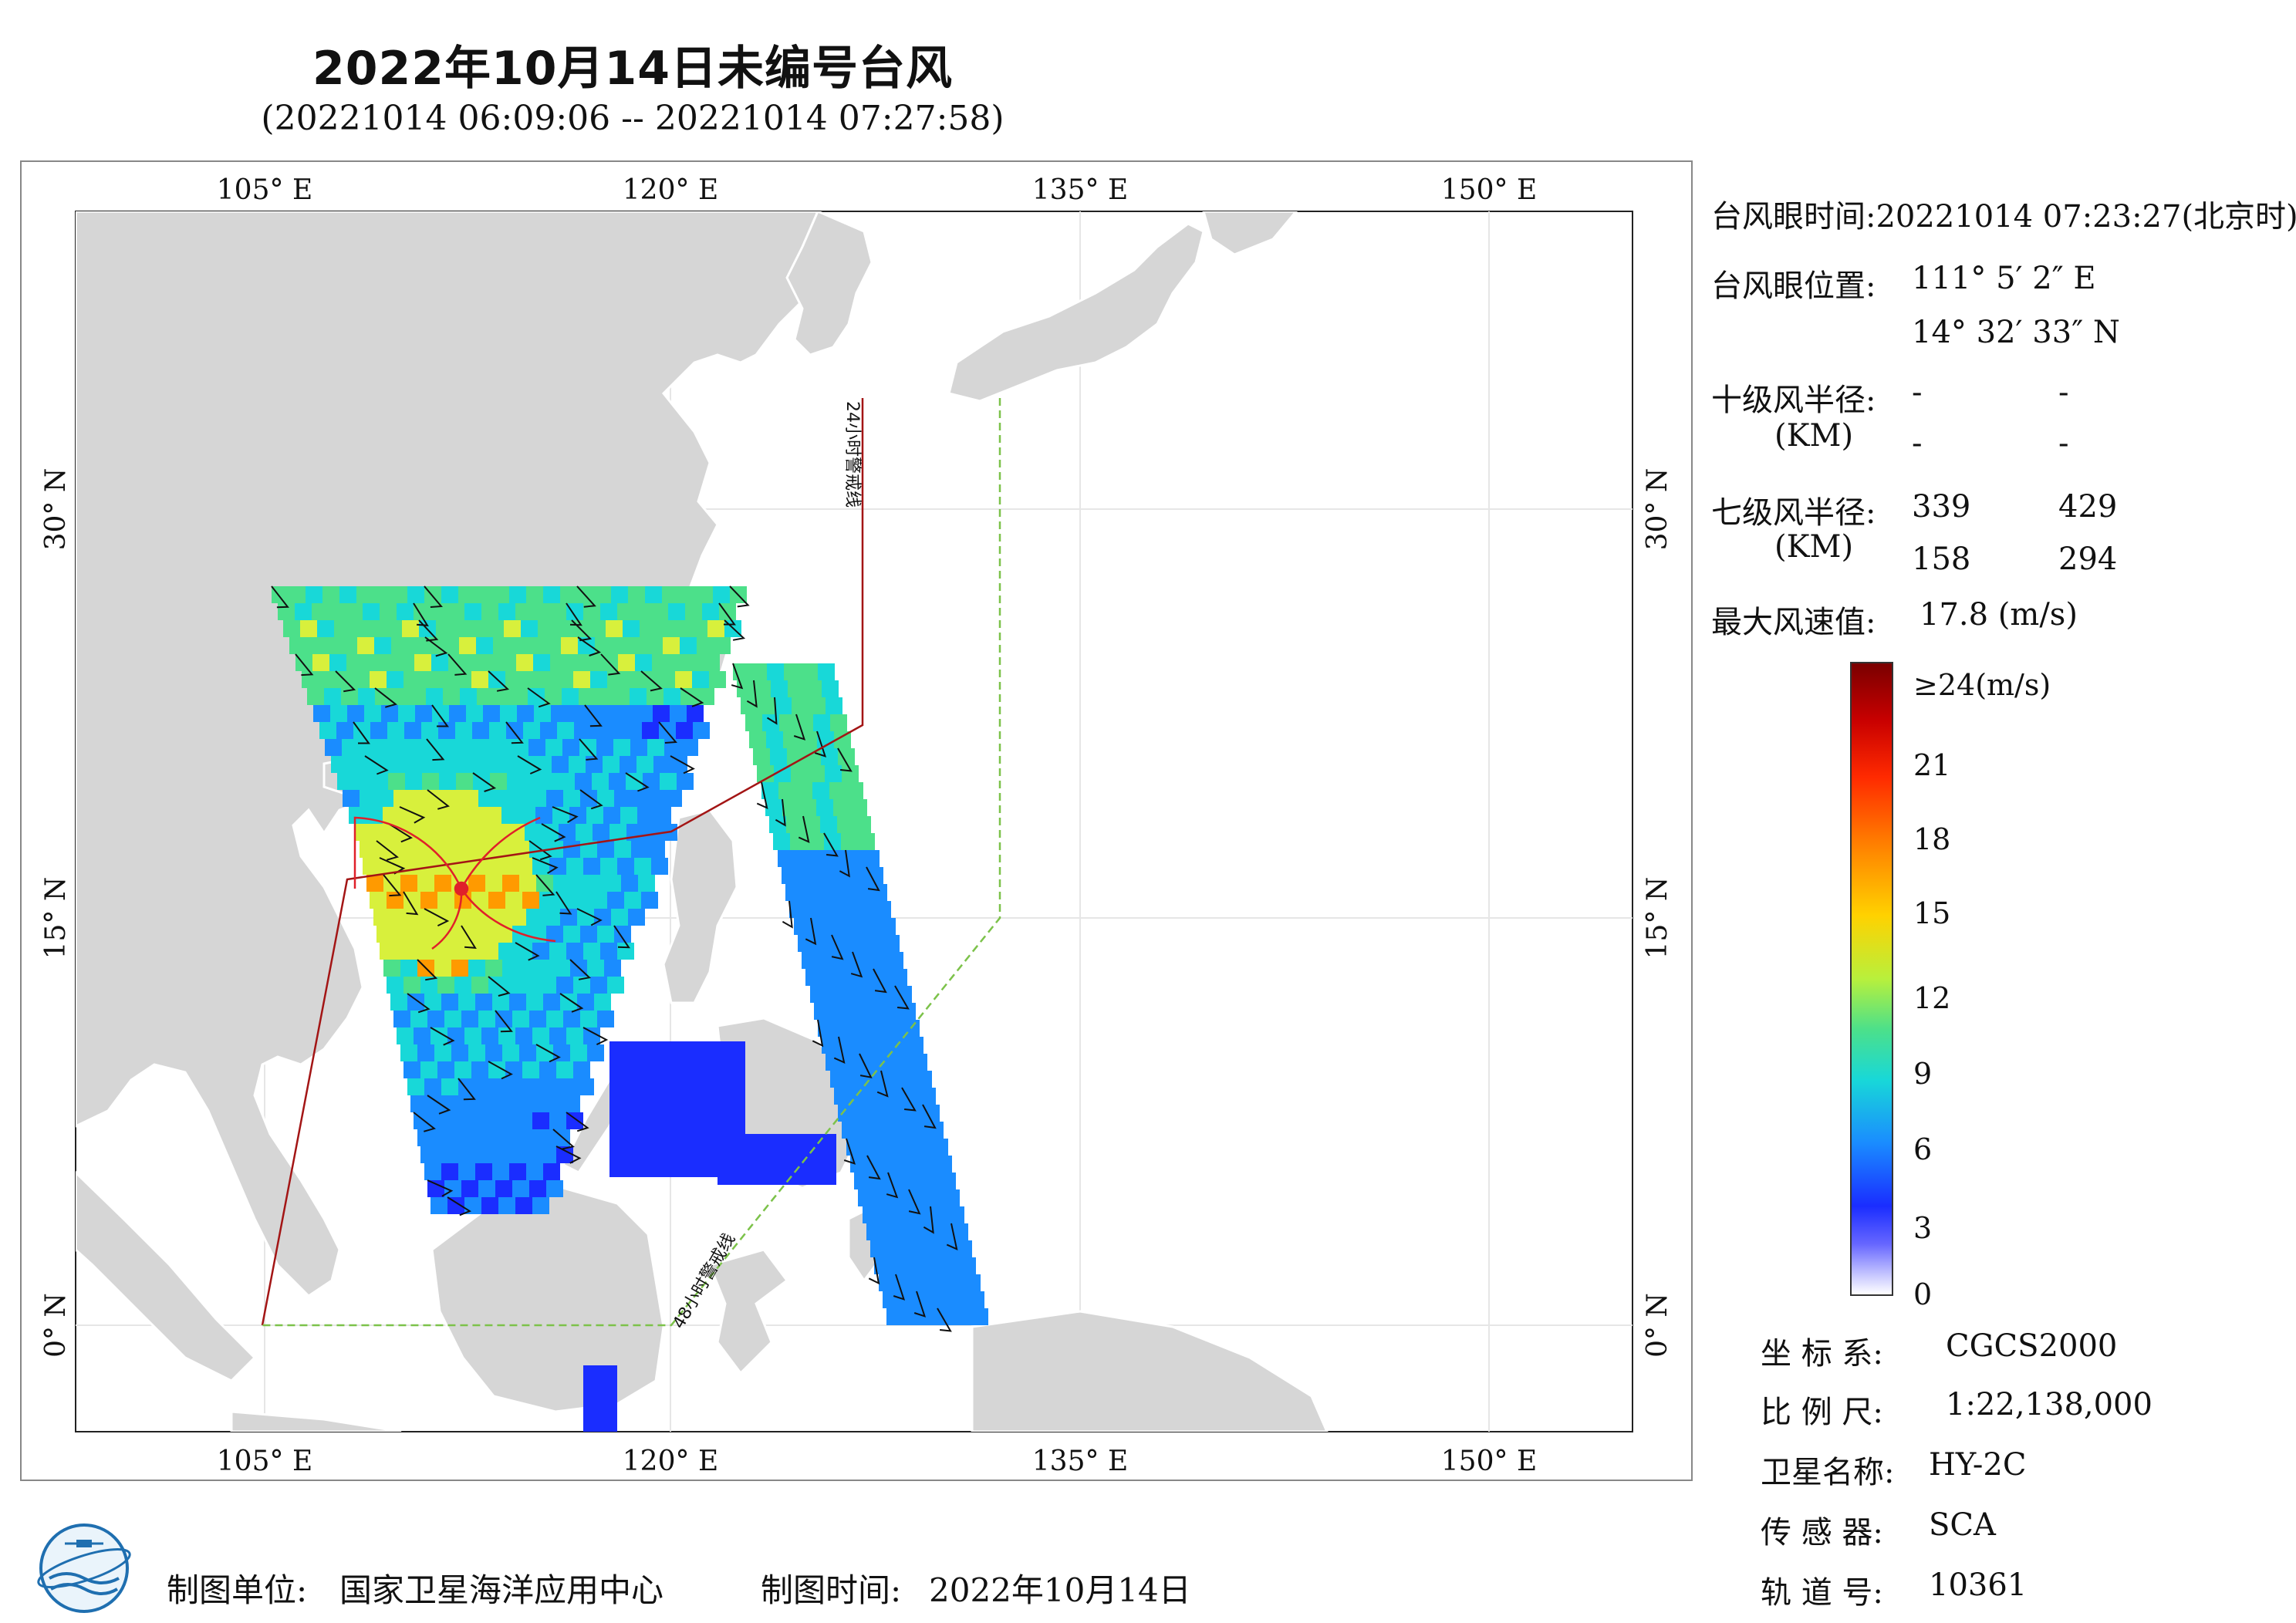 The image size is (2296, 1623). Describe the element at coordinates (264, 190) in the screenshot. I see `lon-label-top-105: 105° E` at that location.